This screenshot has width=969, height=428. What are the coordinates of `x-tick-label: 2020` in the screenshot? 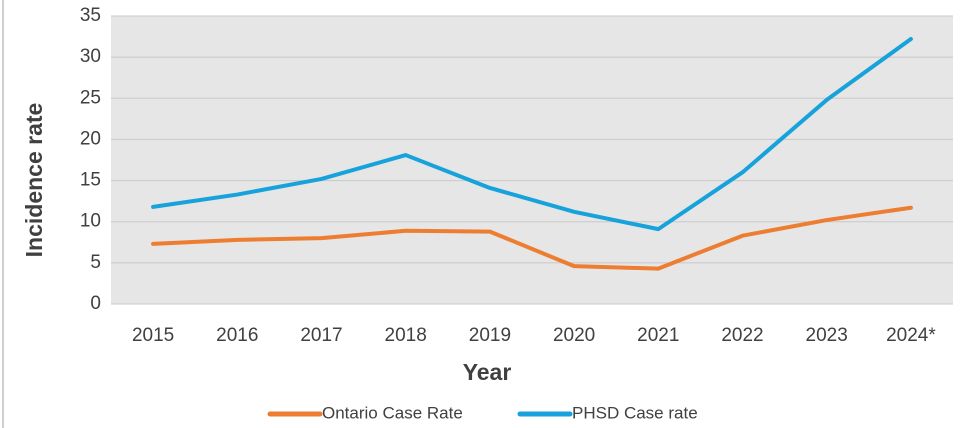 It's located at (574, 335).